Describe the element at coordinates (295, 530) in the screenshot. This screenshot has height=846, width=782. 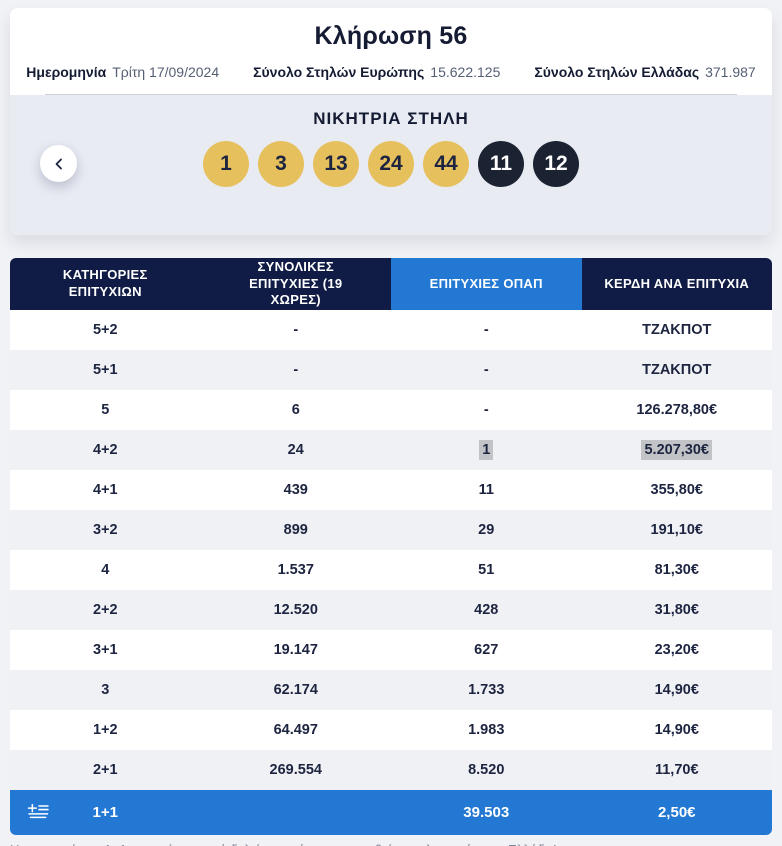
I see `total-wins-cell: 899` at that location.